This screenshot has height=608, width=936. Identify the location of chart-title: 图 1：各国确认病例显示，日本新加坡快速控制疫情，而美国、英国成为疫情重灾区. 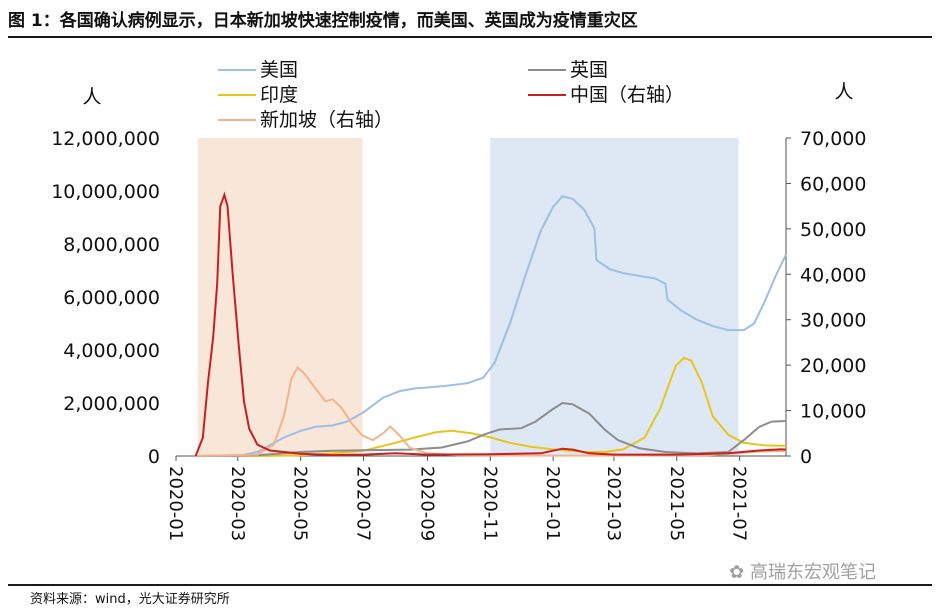
(323, 21).